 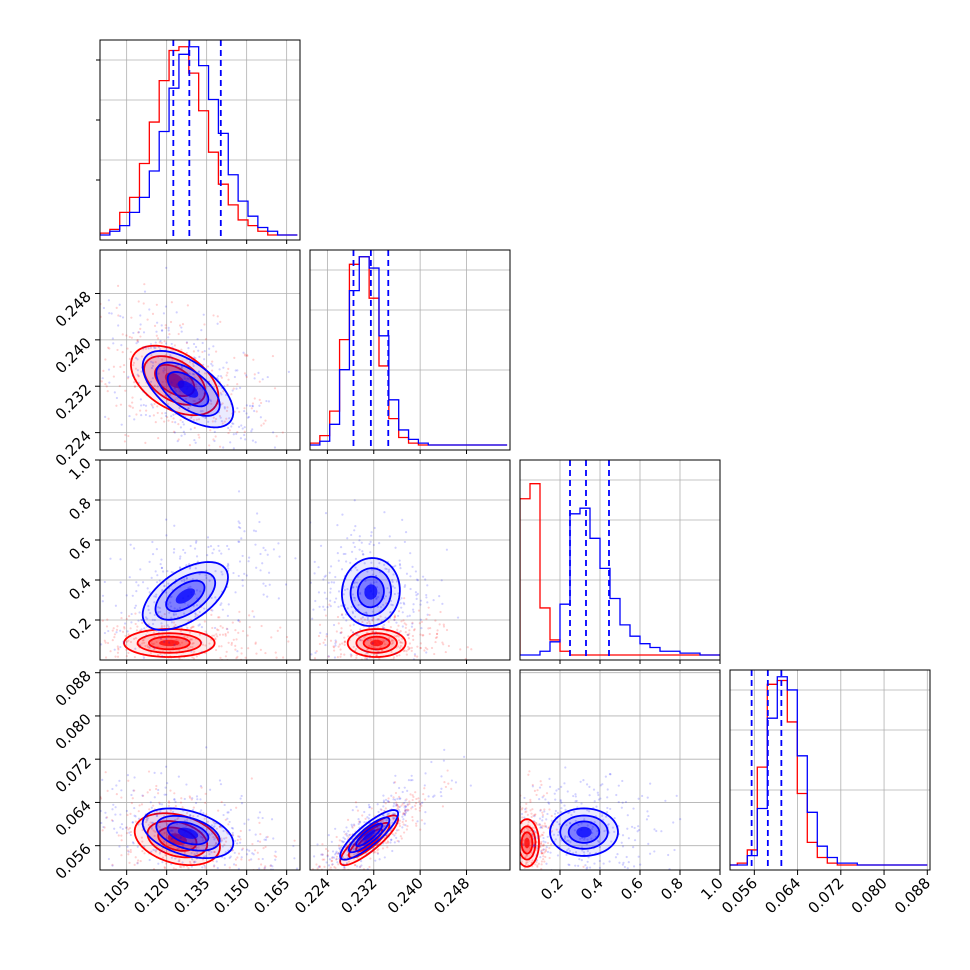 What do you see at coordinates (271, 895) in the screenshot?
I see `x-tick-label: 0.165` at bounding box center [271, 895].